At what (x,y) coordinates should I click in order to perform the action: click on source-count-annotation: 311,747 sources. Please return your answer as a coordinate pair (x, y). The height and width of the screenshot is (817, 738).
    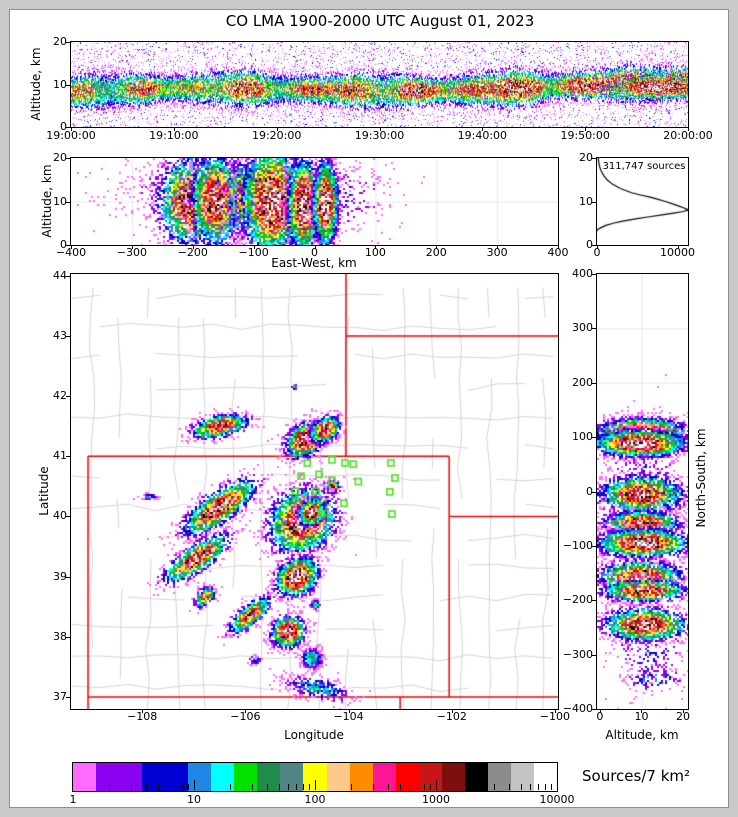
    Looking at the image, I should click on (644, 166).